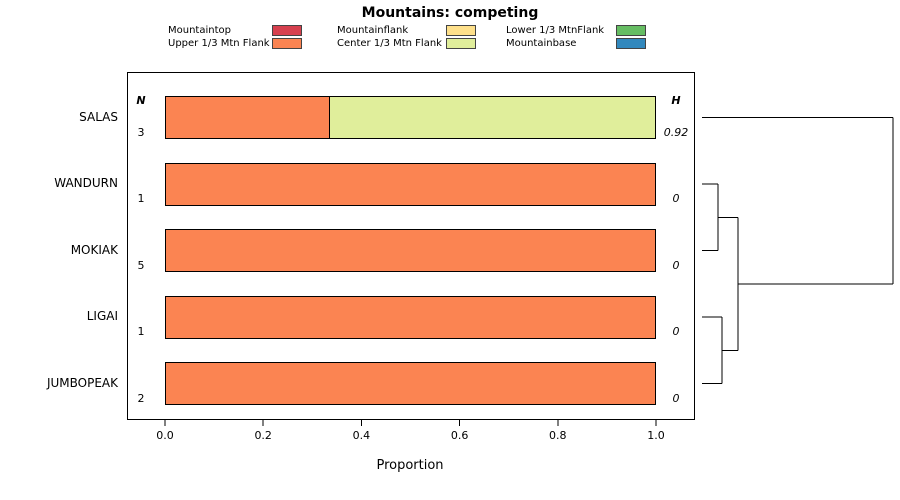  What do you see at coordinates (676, 132) in the screenshot?
I see `h-value: 0.92` at bounding box center [676, 132].